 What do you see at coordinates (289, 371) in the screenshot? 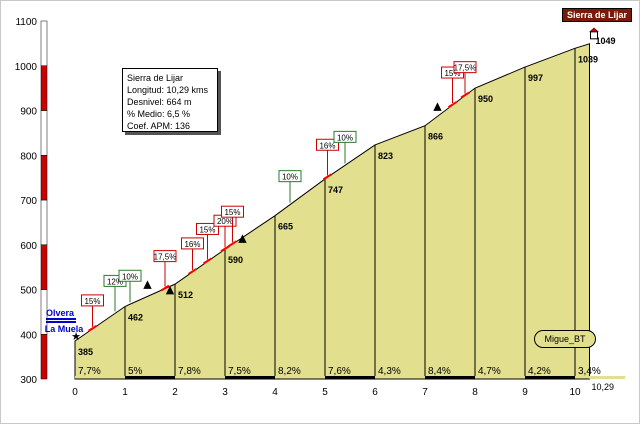
I see `km-gradient-label: 8,2%` at bounding box center [289, 371].